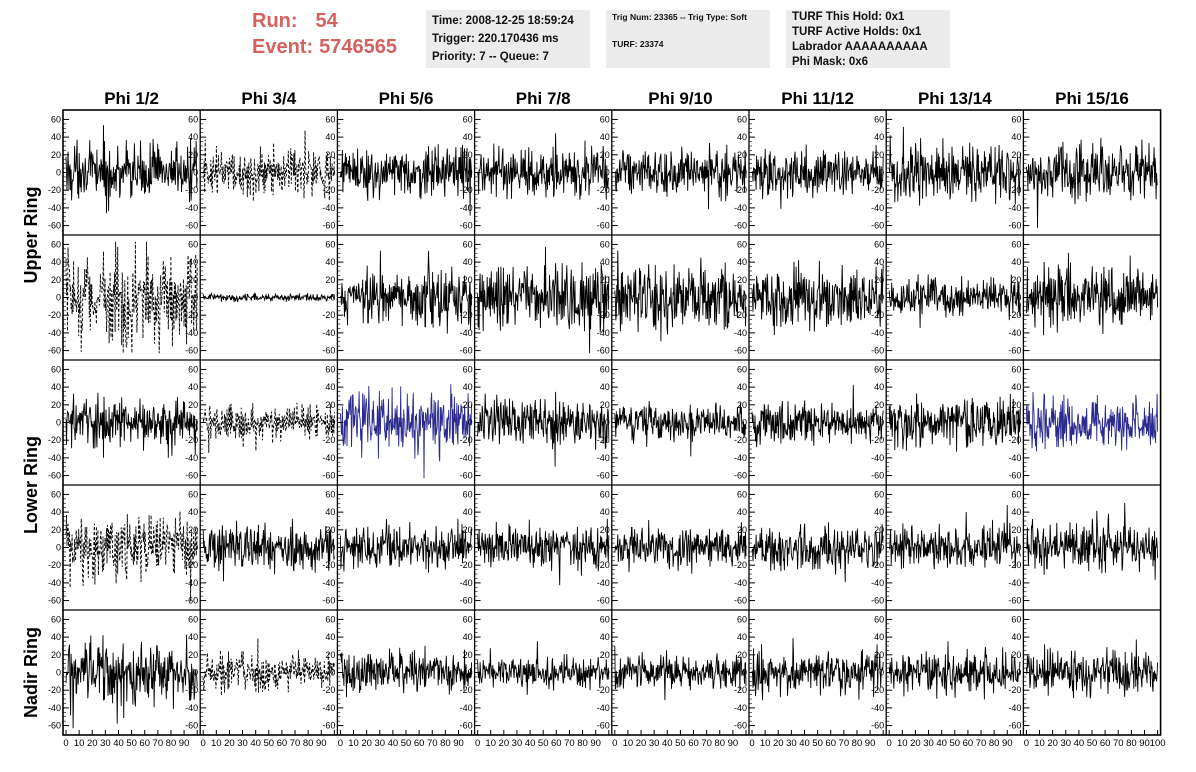  Describe the element at coordinates (445, 743) in the screenshot. I see `x-tick-label: 80` at that location.